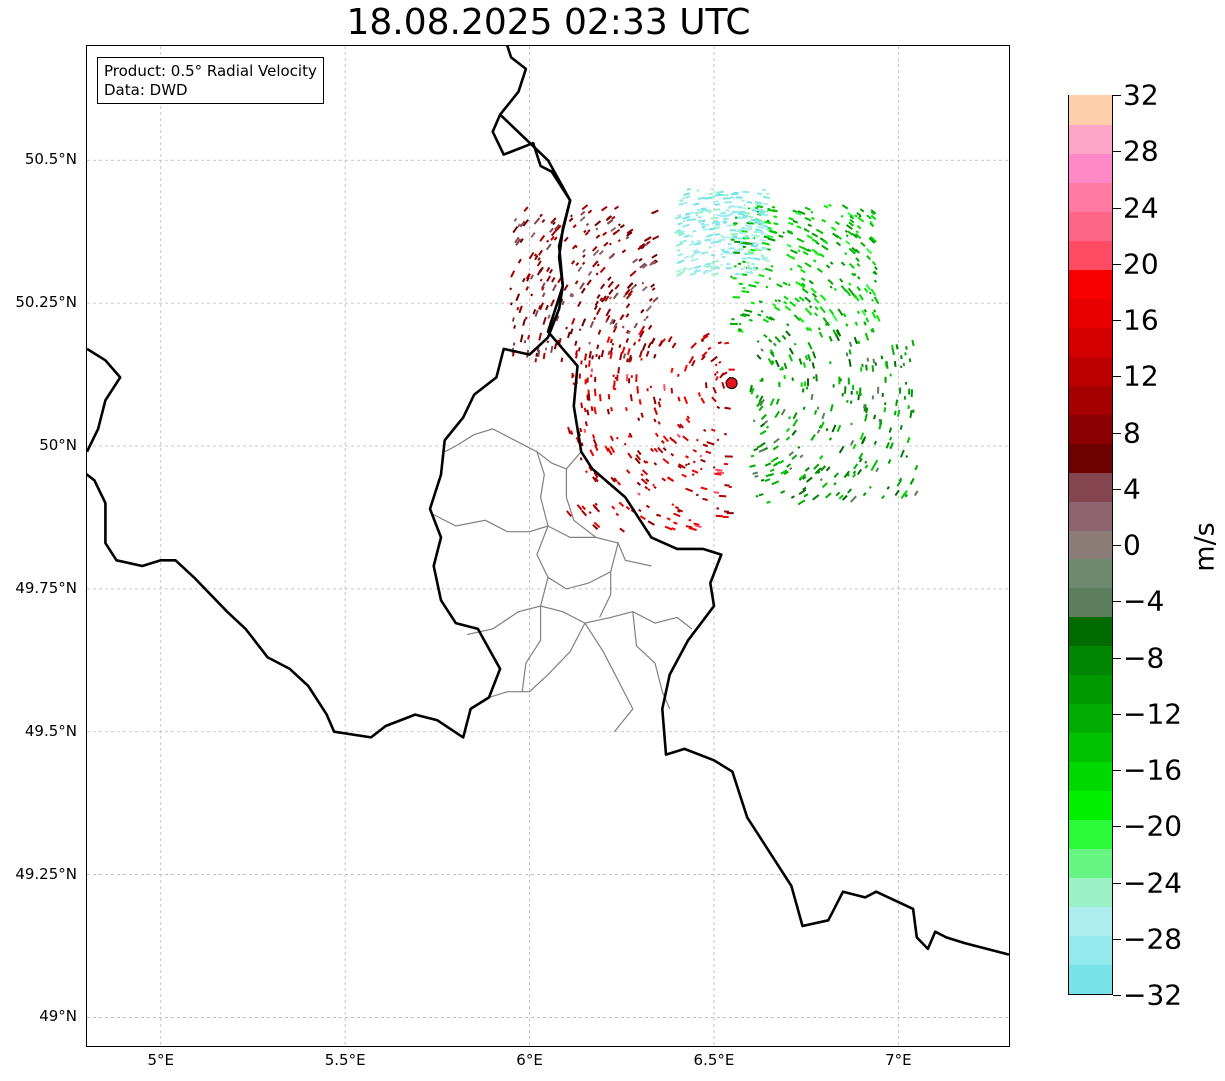  I want to click on lat-tick-label: 50.5°N, so click(50, 159).